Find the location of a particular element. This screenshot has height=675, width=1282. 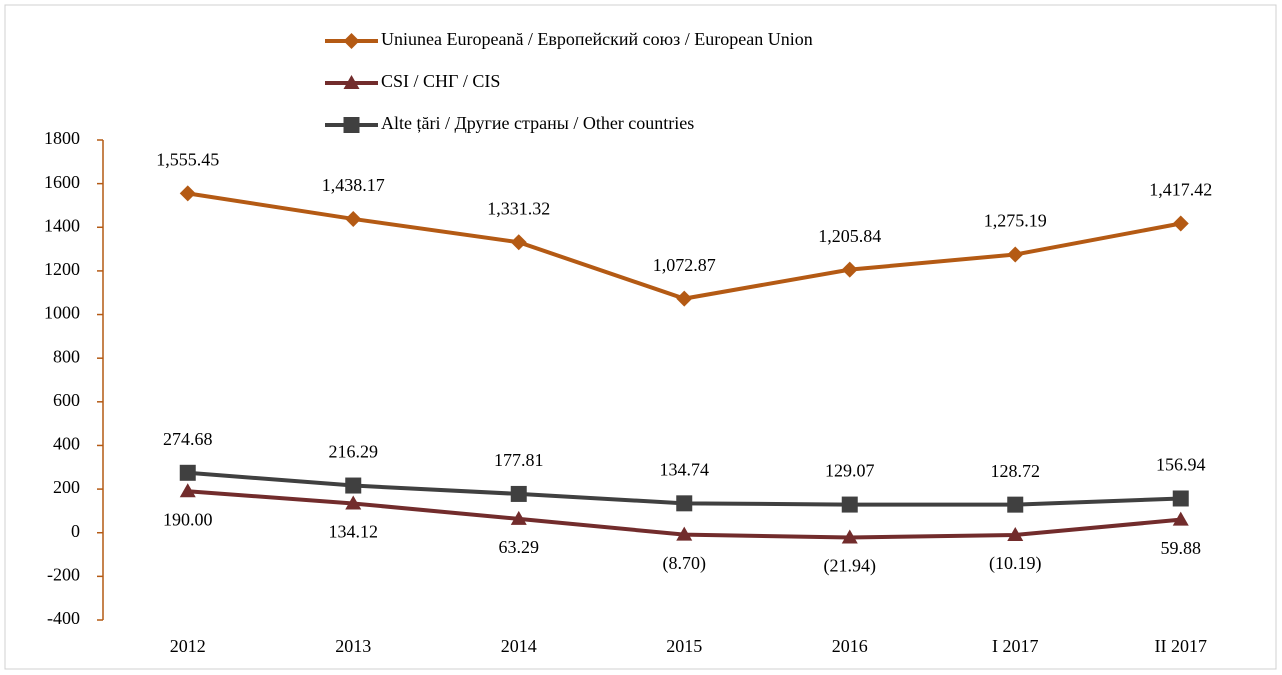

x-tick-label: I 2017 is located at coordinates (1015, 646).